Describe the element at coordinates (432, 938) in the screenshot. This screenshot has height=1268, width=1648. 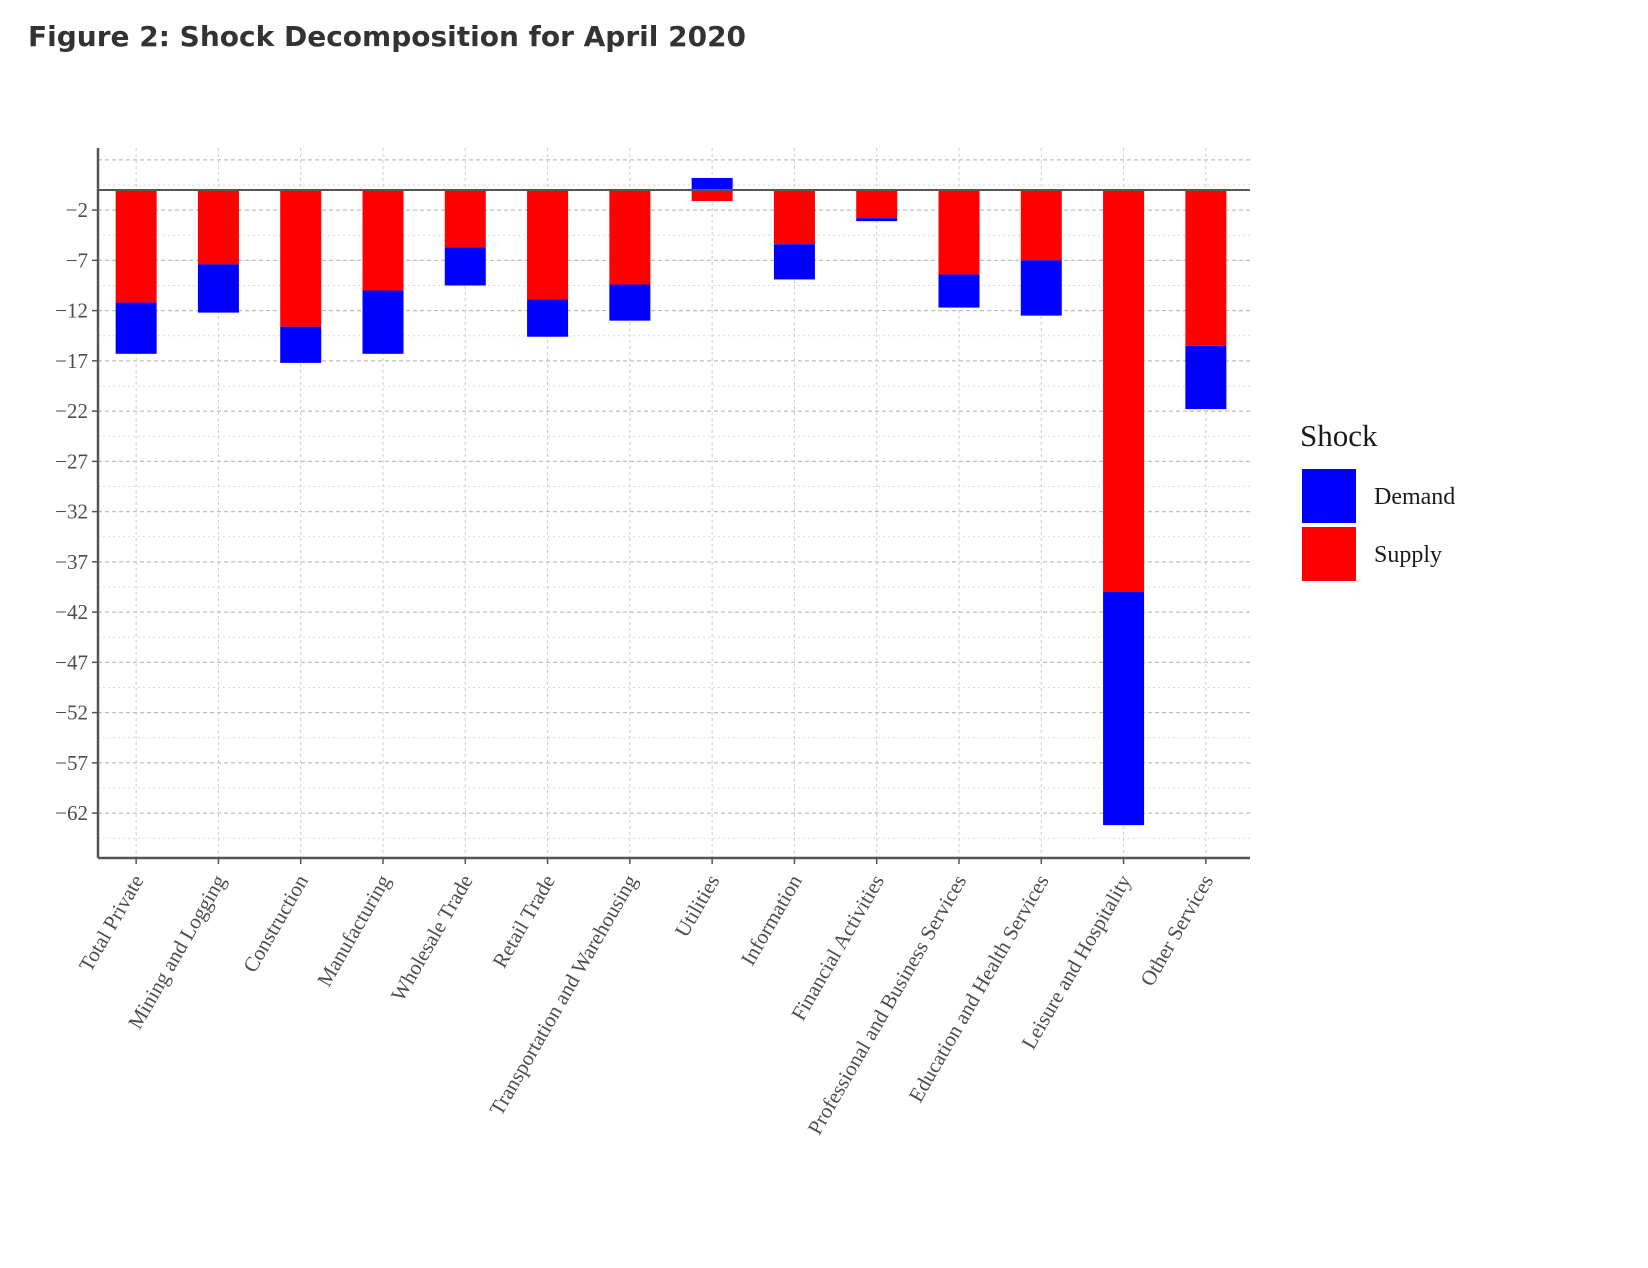
I see `x-category-label: Wholesale Trade` at that location.